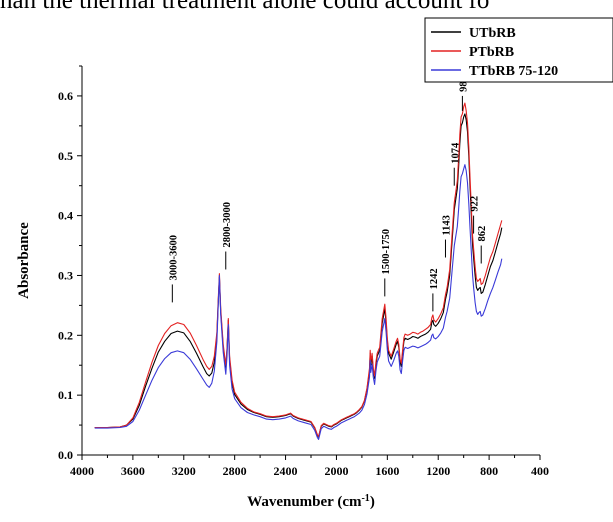 This screenshot has width=613, height=522. I want to click on annotation-label: 3000-3600, so click(173, 258).